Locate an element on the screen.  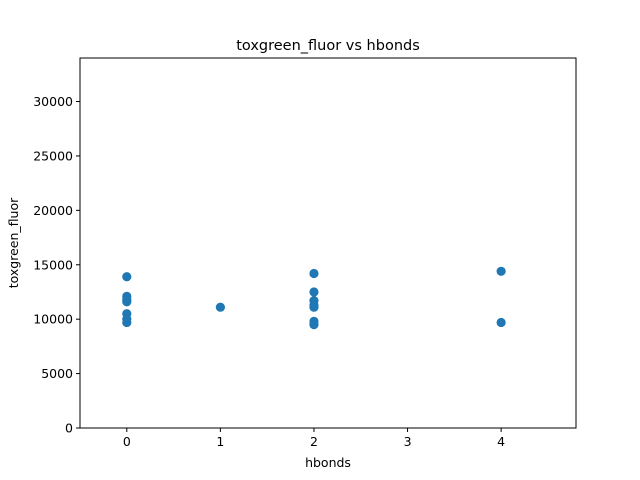
y-tick-label: 30000 is located at coordinates (53, 101).